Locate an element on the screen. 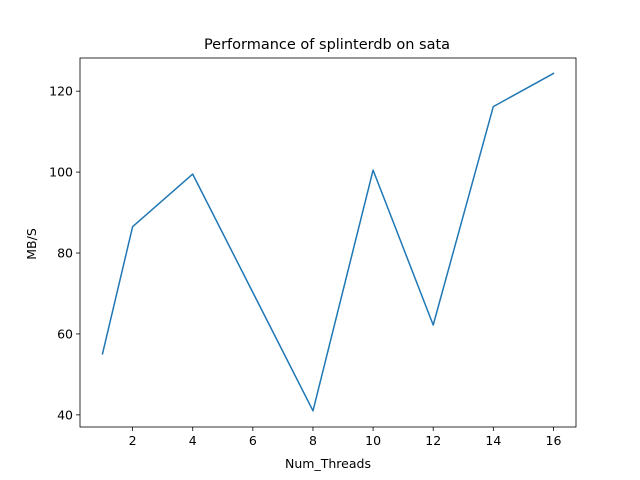  y-tick-label: 40 is located at coordinates (65, 414).